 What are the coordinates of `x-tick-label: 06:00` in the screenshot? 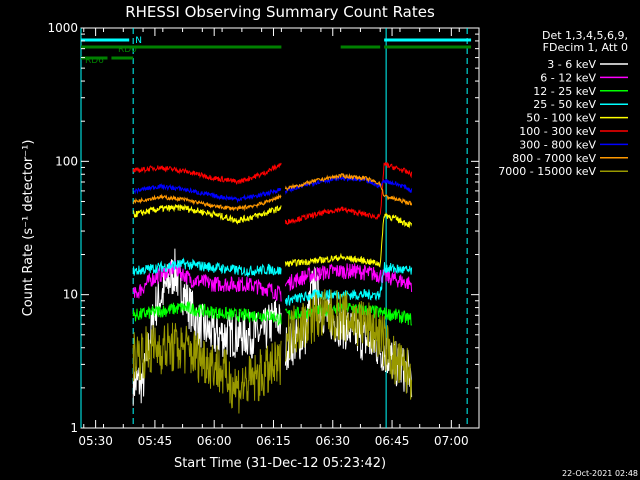 It's located at (214, 441).